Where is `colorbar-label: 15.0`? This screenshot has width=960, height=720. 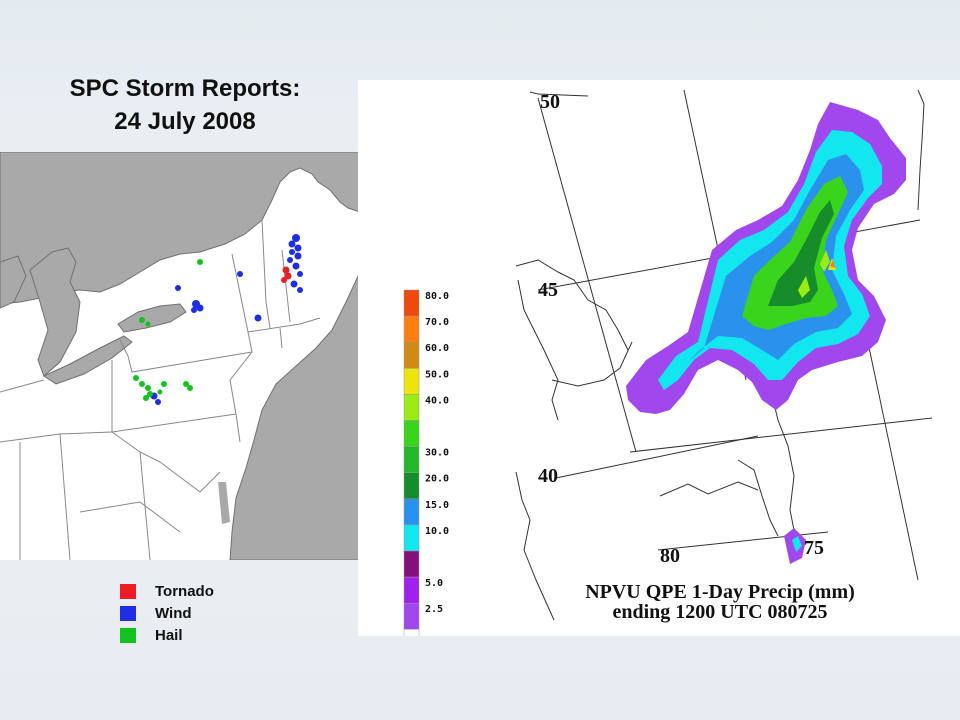
colorbar-label: 15.0 is located at coordinates (437, 505).